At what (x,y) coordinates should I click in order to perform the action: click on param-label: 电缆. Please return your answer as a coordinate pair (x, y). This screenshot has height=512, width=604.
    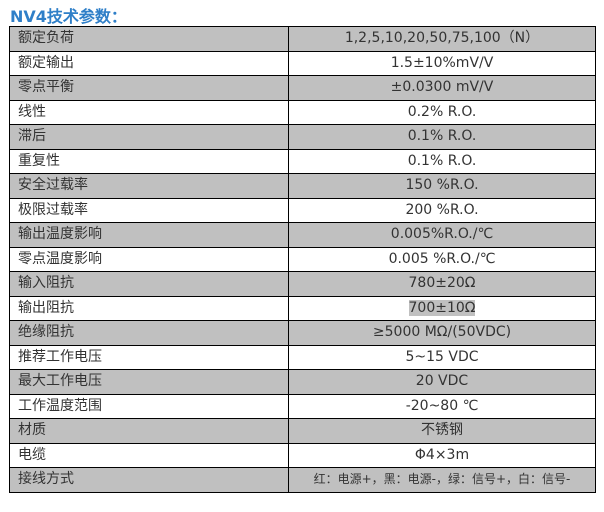
    Looking at the image, I should click on (149, 455).